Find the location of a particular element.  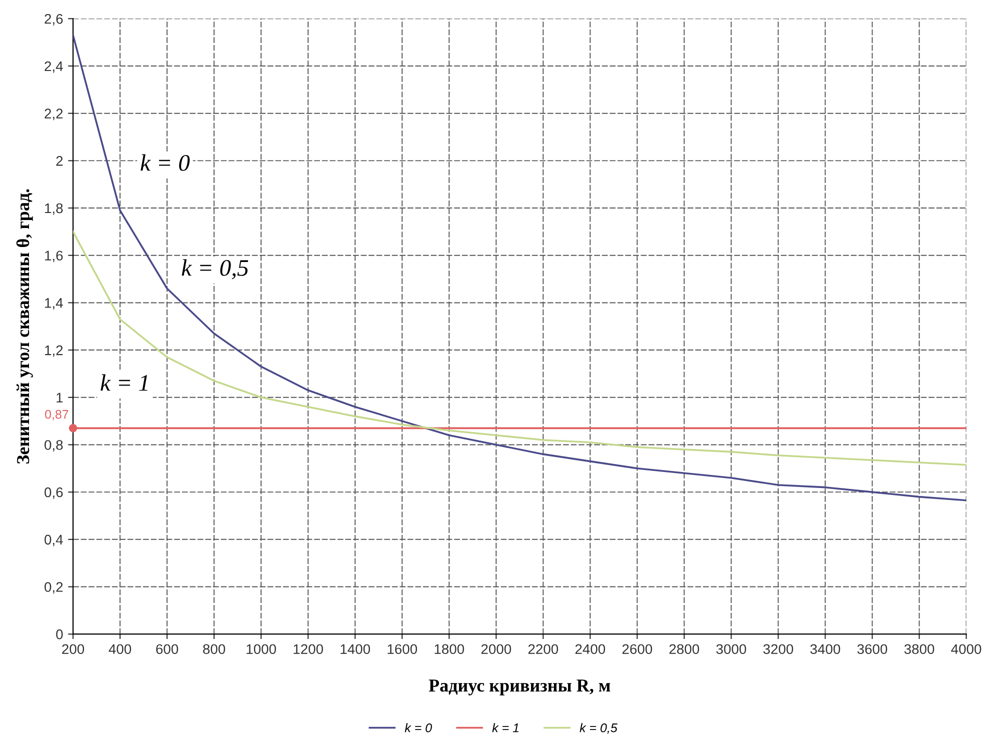

y-tick-label: 0,4 is located at coordinates (53, 540).